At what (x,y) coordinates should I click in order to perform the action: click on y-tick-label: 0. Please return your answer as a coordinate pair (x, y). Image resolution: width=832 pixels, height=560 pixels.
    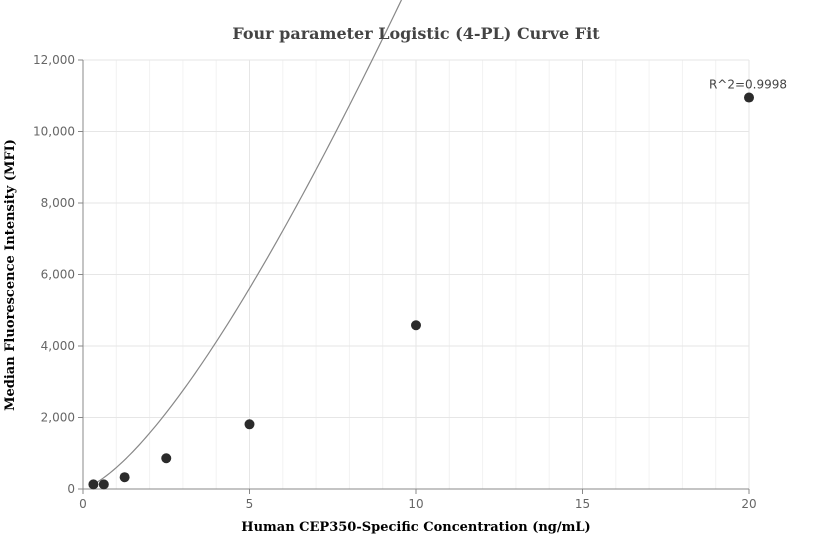
    Looking at the image, I should click on (71, 489).